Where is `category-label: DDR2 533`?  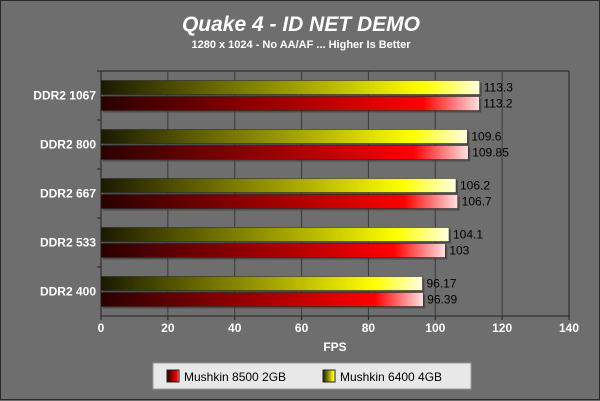 category-label: DDR2 533 is located at coordinates (68, 243).